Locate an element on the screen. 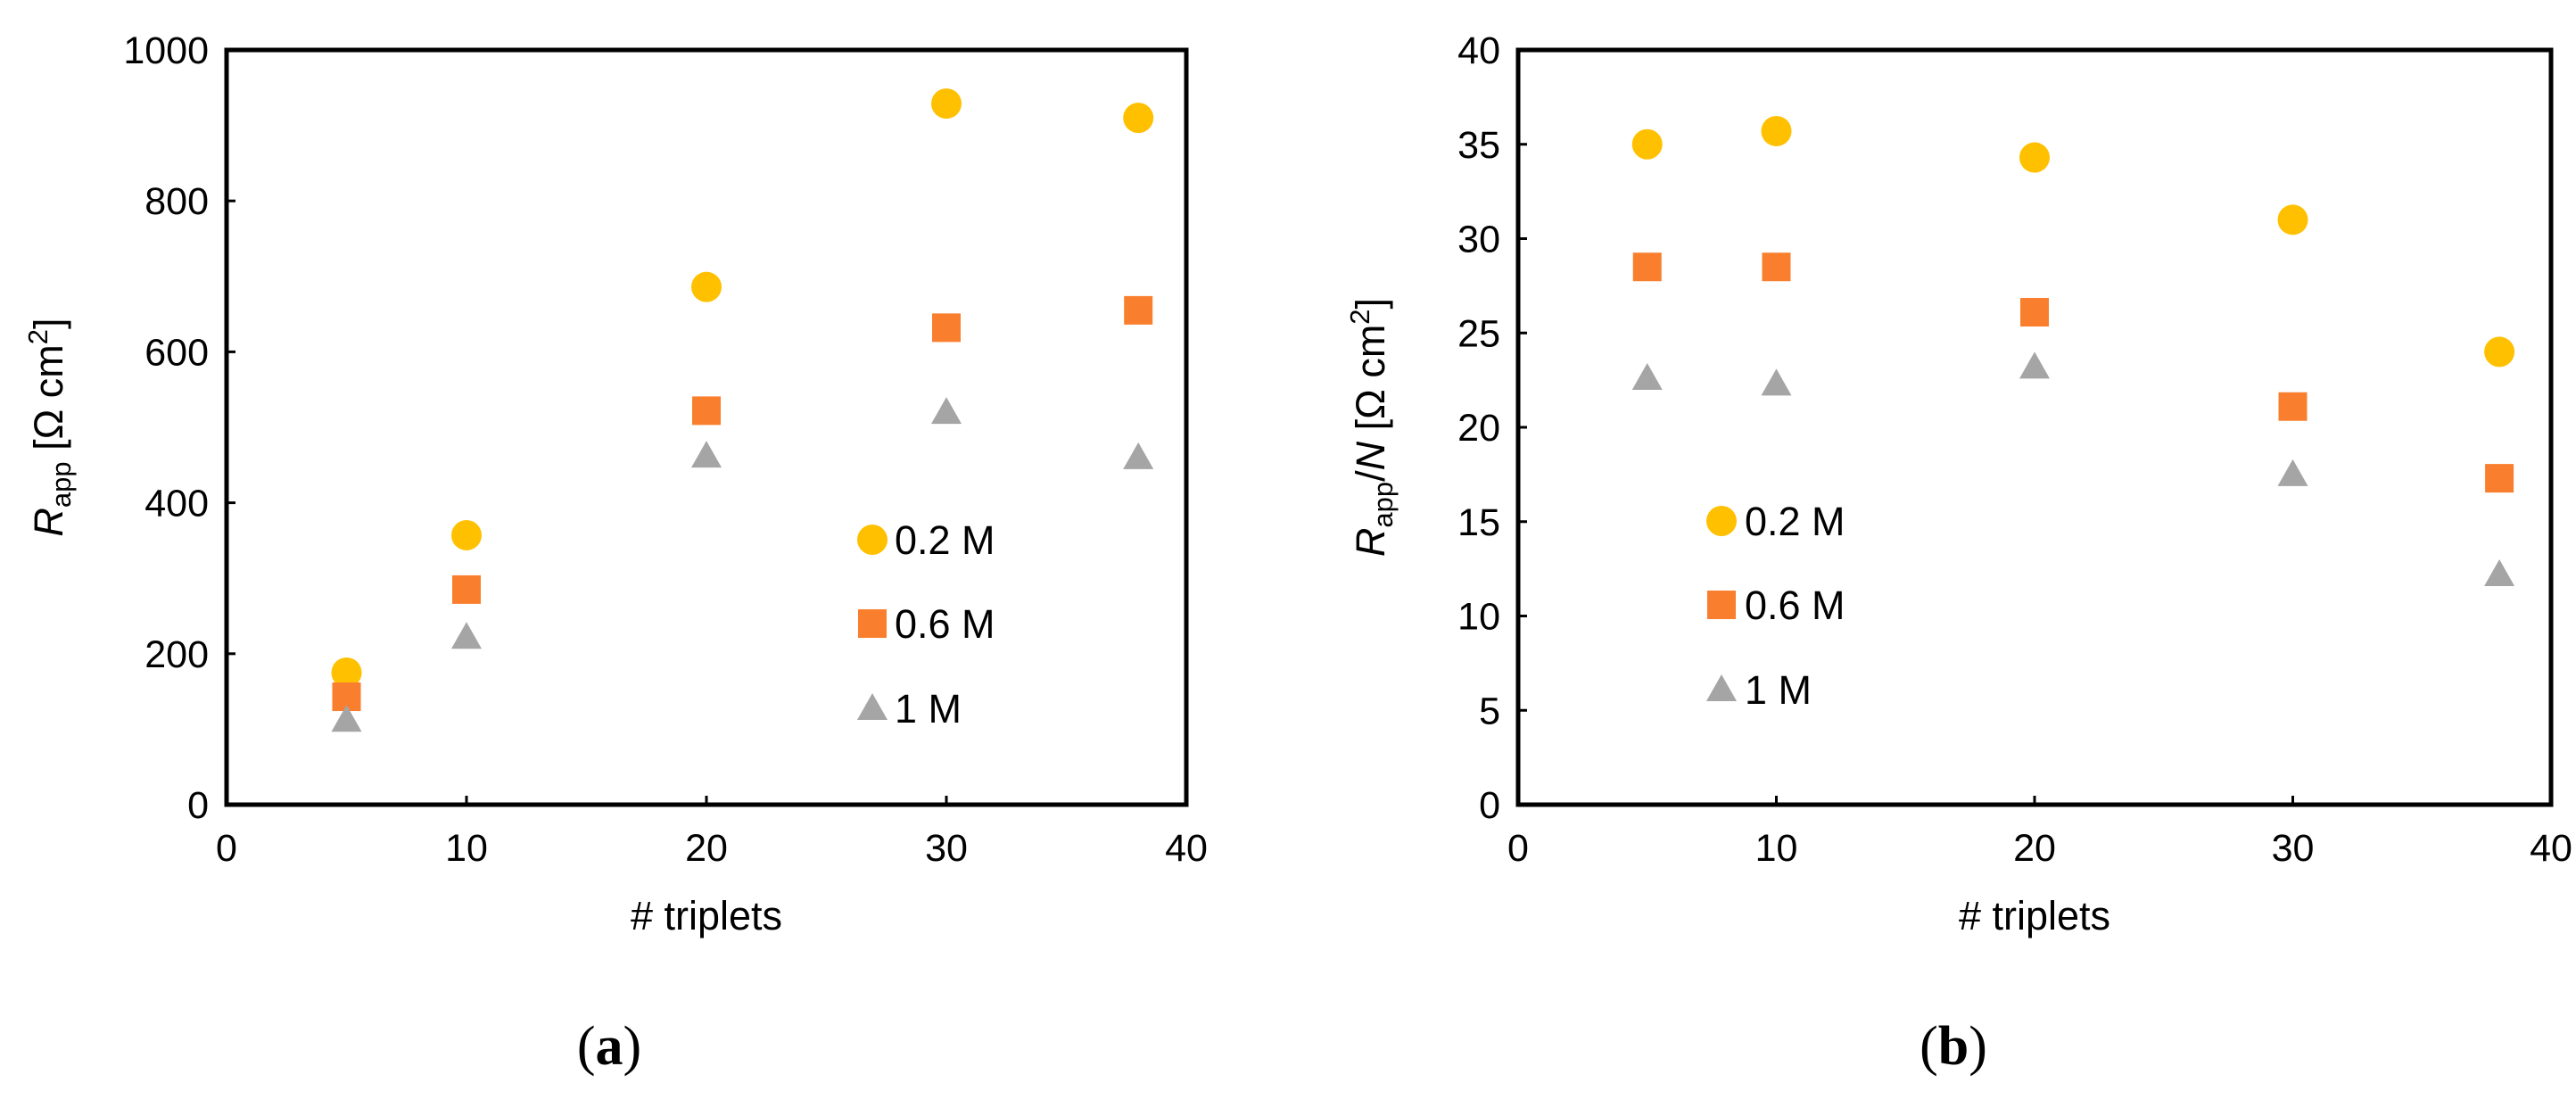  y-tick-label: 35 is located at coordinates (1479, 145).